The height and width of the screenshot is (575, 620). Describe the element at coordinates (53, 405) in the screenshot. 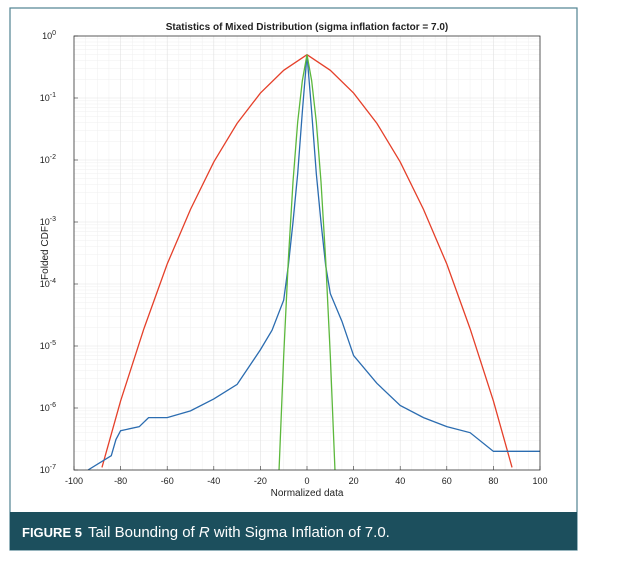

I see `y-tick-exponent: -6` at that location.